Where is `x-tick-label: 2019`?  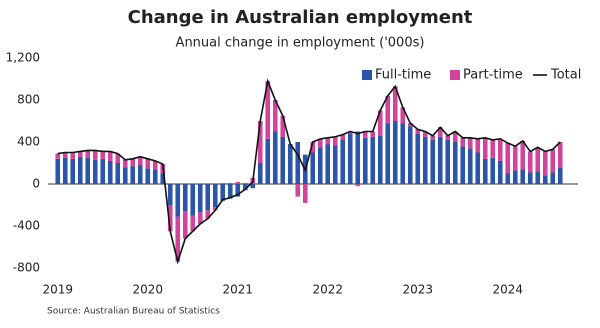 x-tick-label: 2019 is located at coordinates (57, 290).